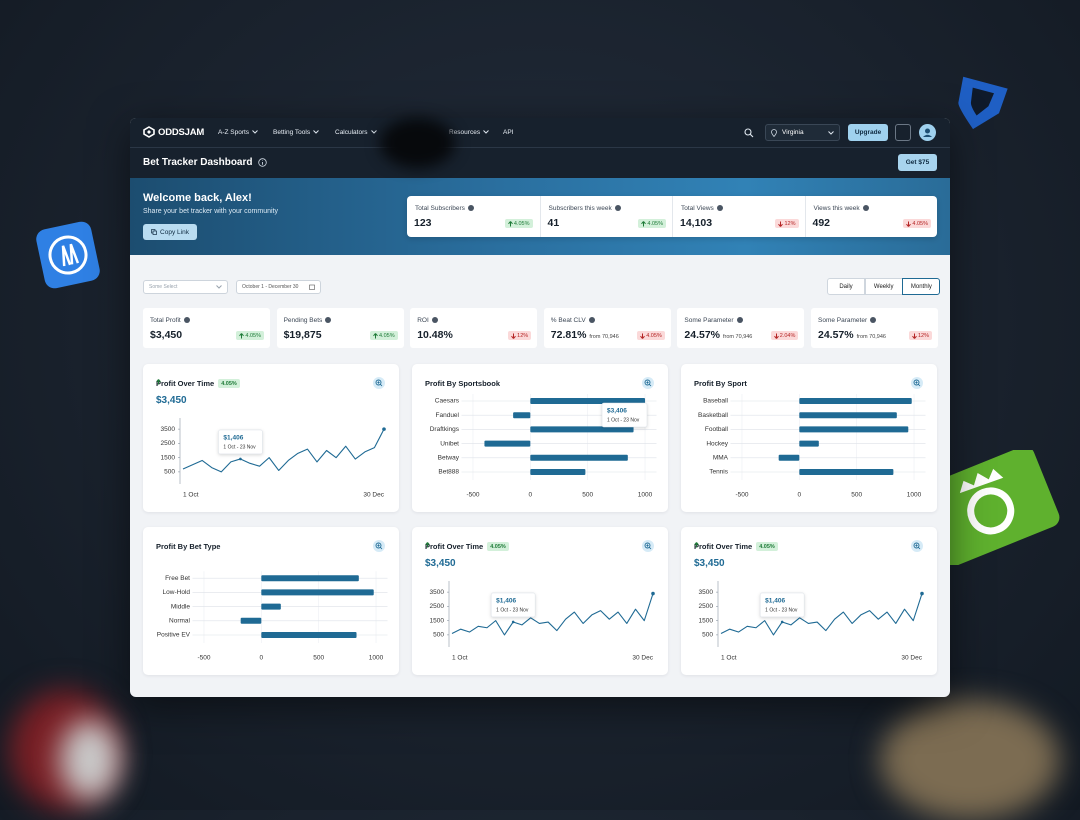  What do you see at coordinates (181, 132) in the screenshot?
I see `logo-text: ODDSJAM` at bounding box center [181, 132].